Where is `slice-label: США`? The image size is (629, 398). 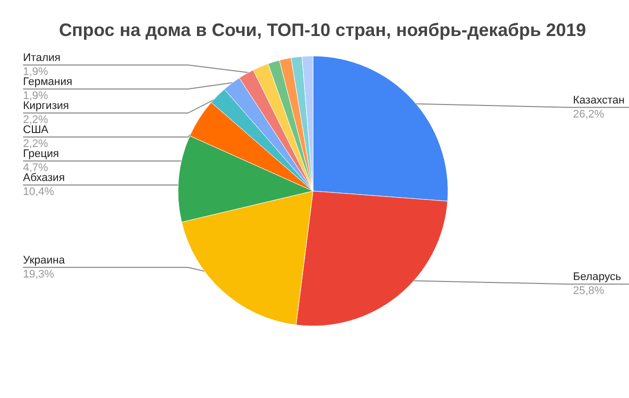 slice-label: США is located at coordinates (36, 130).